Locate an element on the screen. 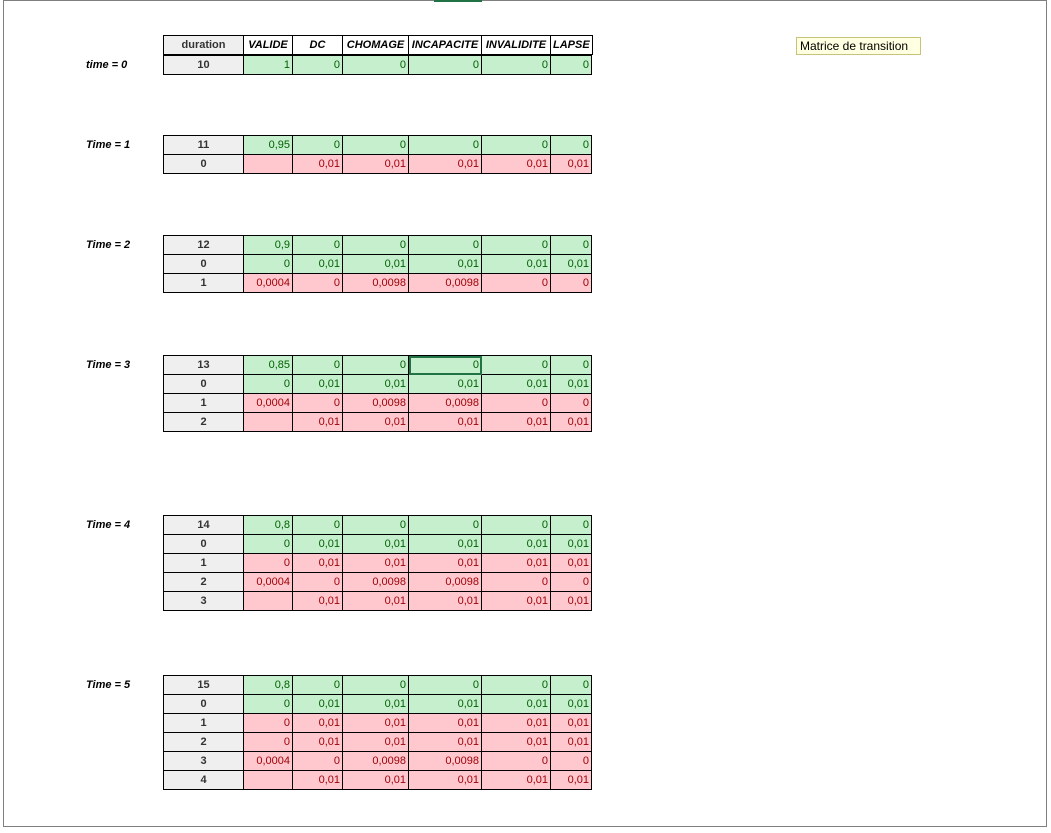  value-cell: 0,9 is located at coordinates (268, 245).